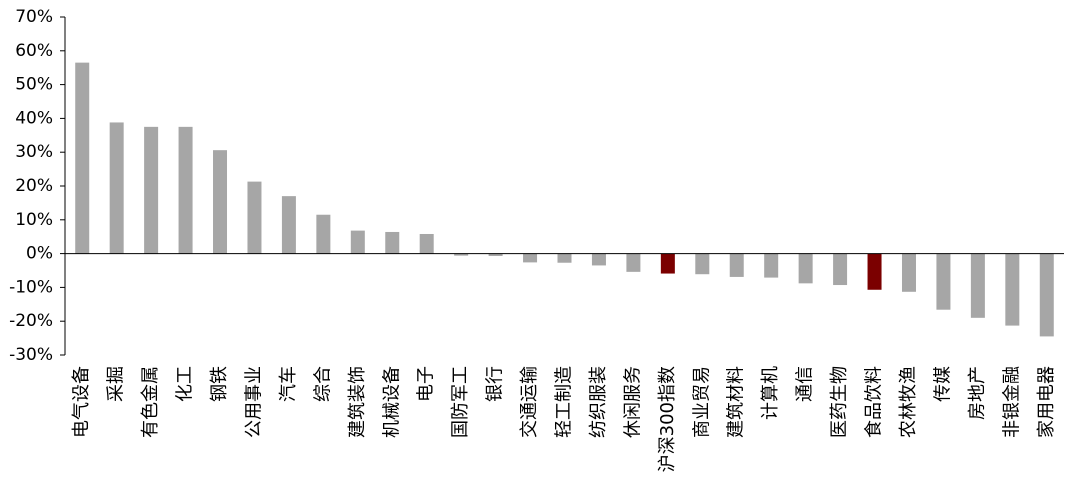 This screenshot has height=499, width=1080. I want to click on category-label: 房地产, so click(977, 393).